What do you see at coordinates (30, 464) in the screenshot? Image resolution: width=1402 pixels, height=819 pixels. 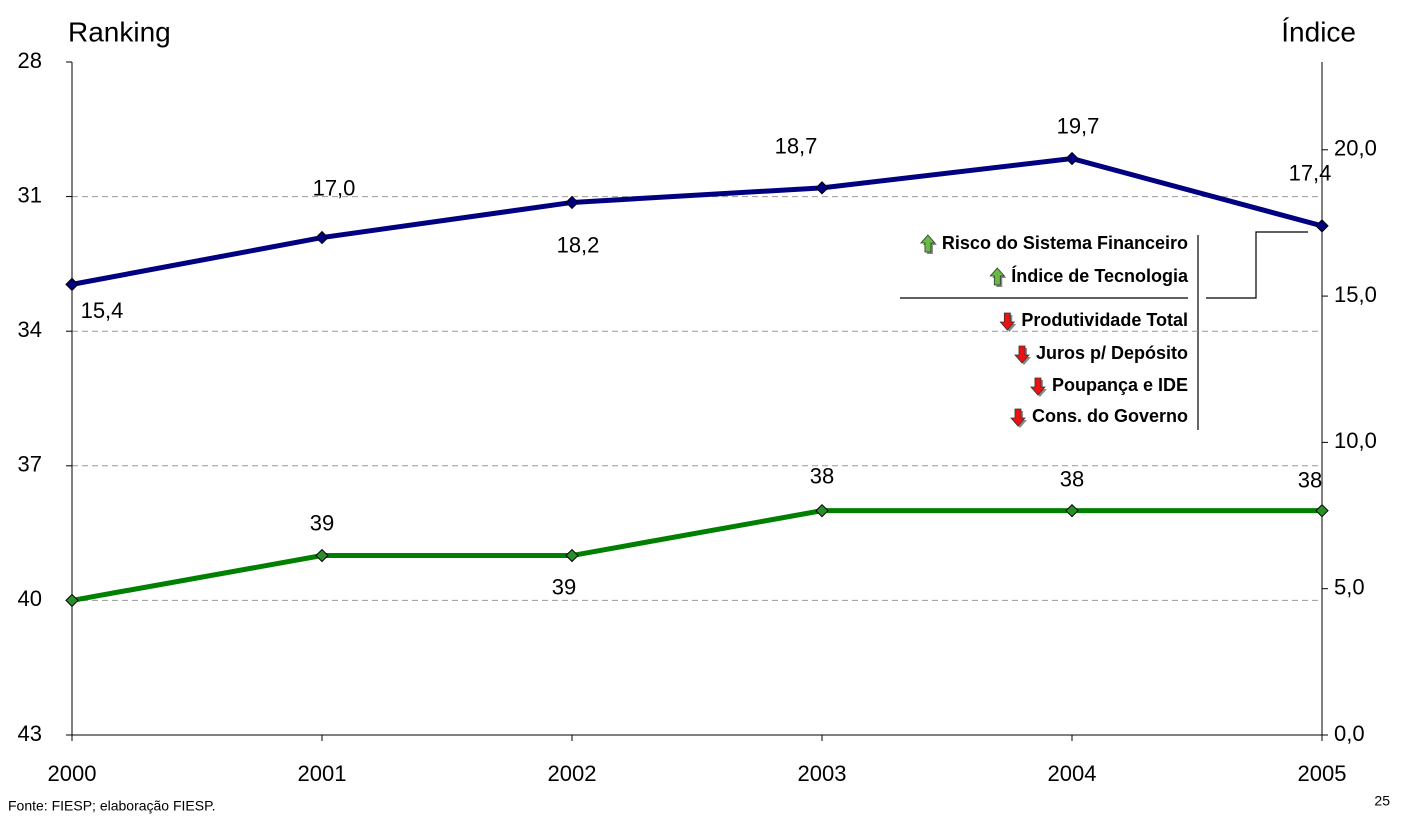 I see `y-tick-label: 37` at bounding box center [30, 464].